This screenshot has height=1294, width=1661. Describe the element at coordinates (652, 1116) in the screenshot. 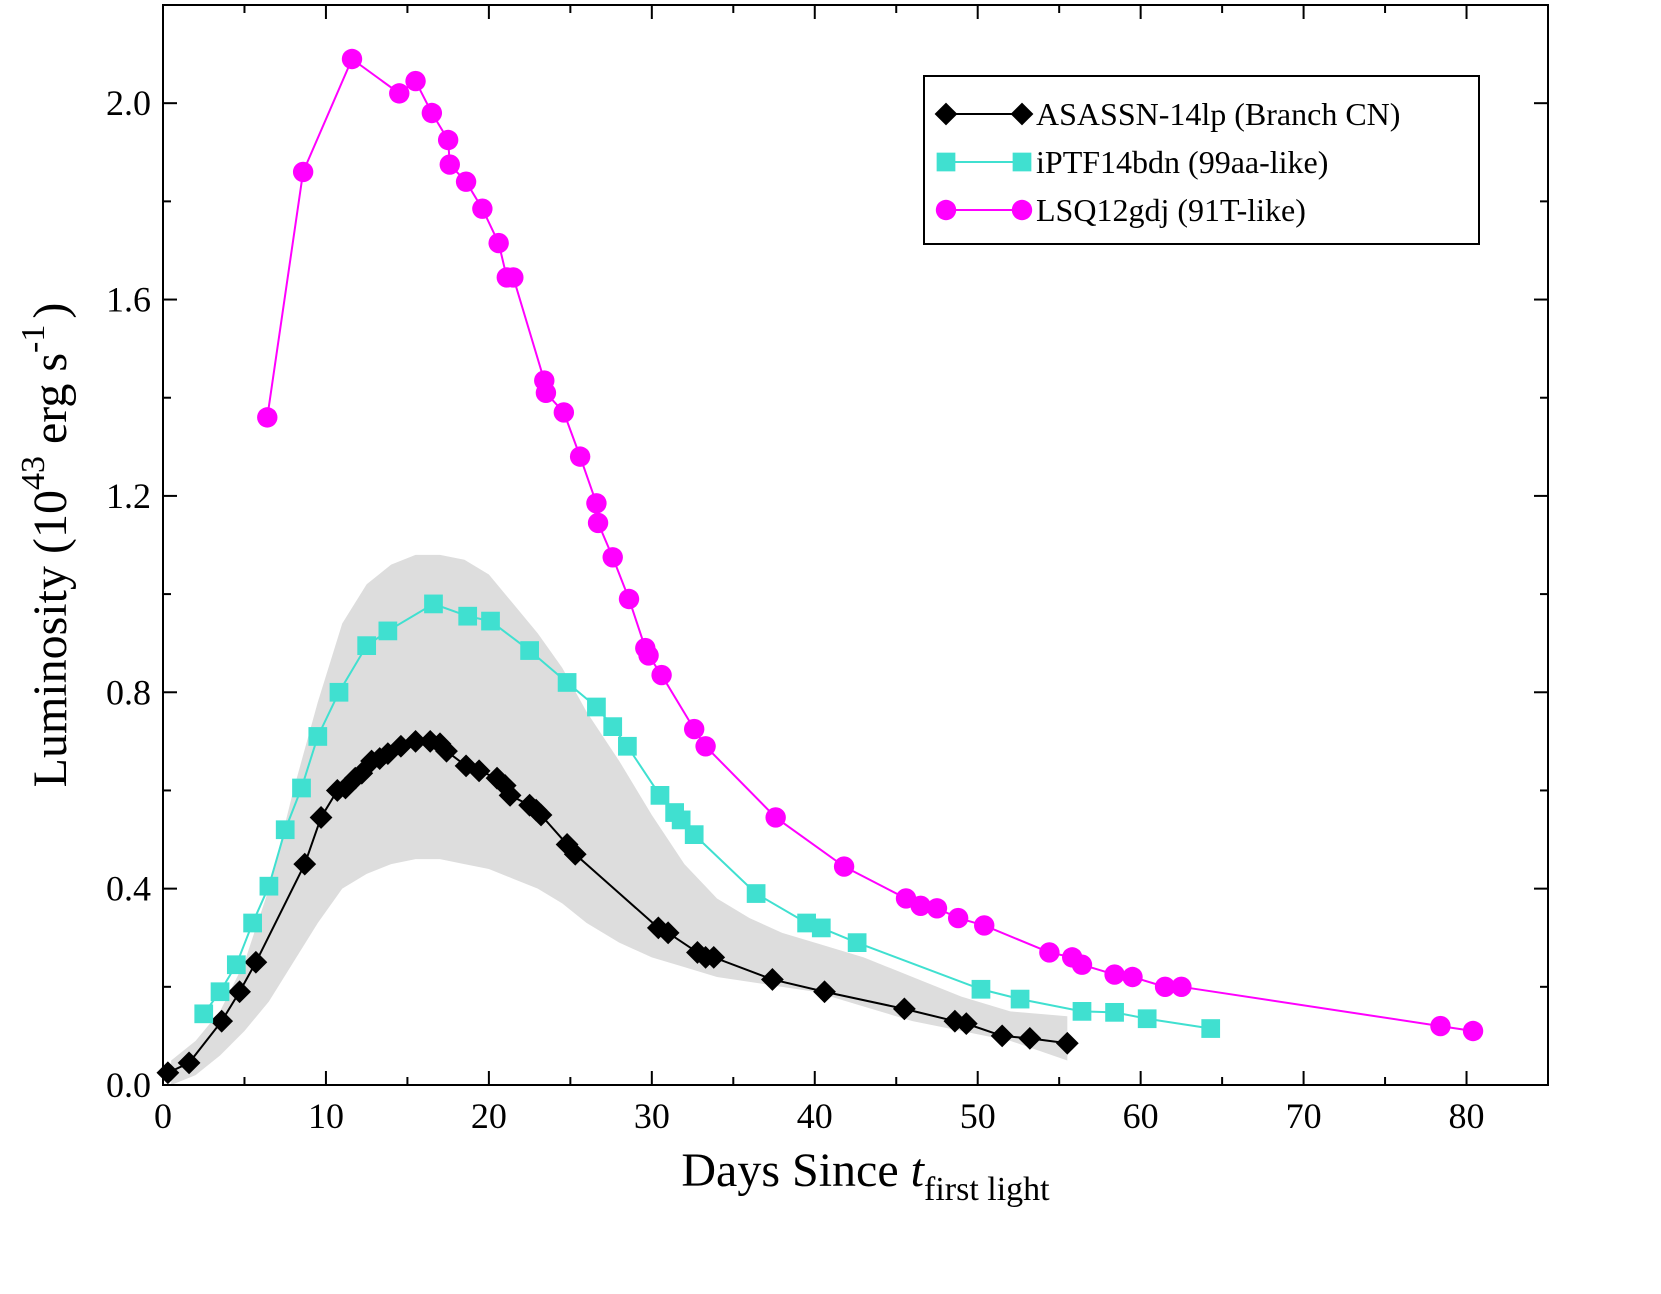

I see `x-tick-label: 30` at that location.